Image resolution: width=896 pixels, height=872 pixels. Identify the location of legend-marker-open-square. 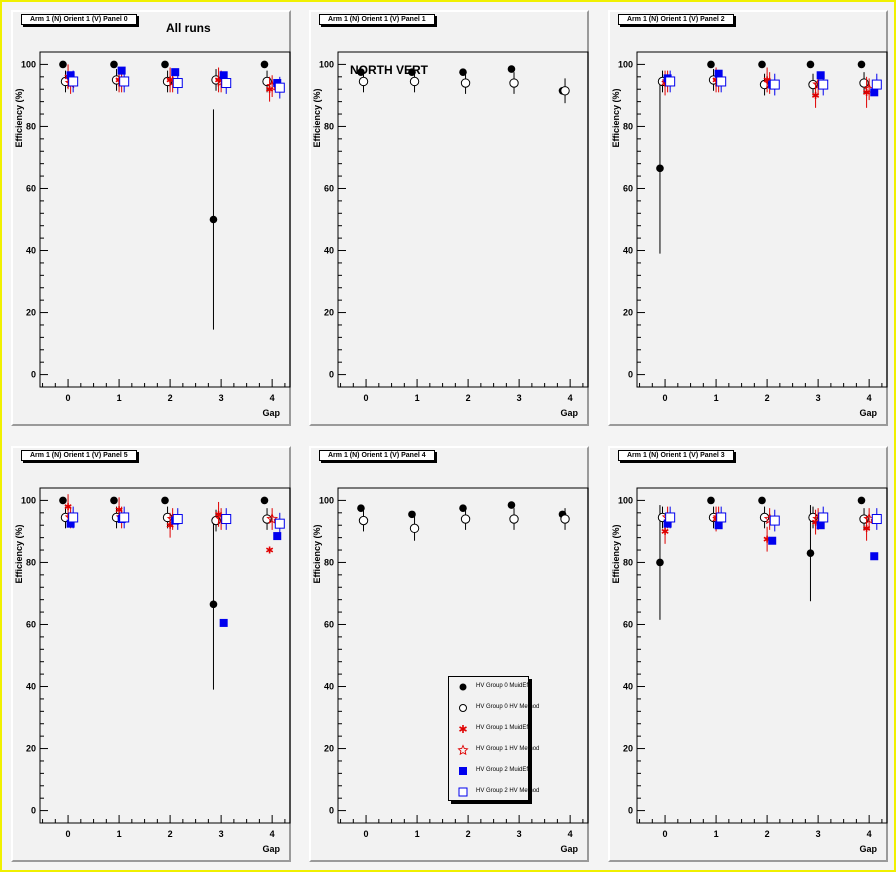
(463, 792).